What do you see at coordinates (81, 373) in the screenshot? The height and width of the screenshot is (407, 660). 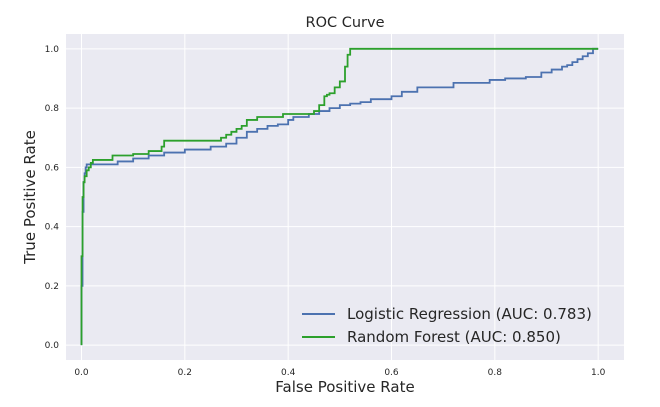 I see `x-tick-label: 0.0` at bounding box center [81, 373].